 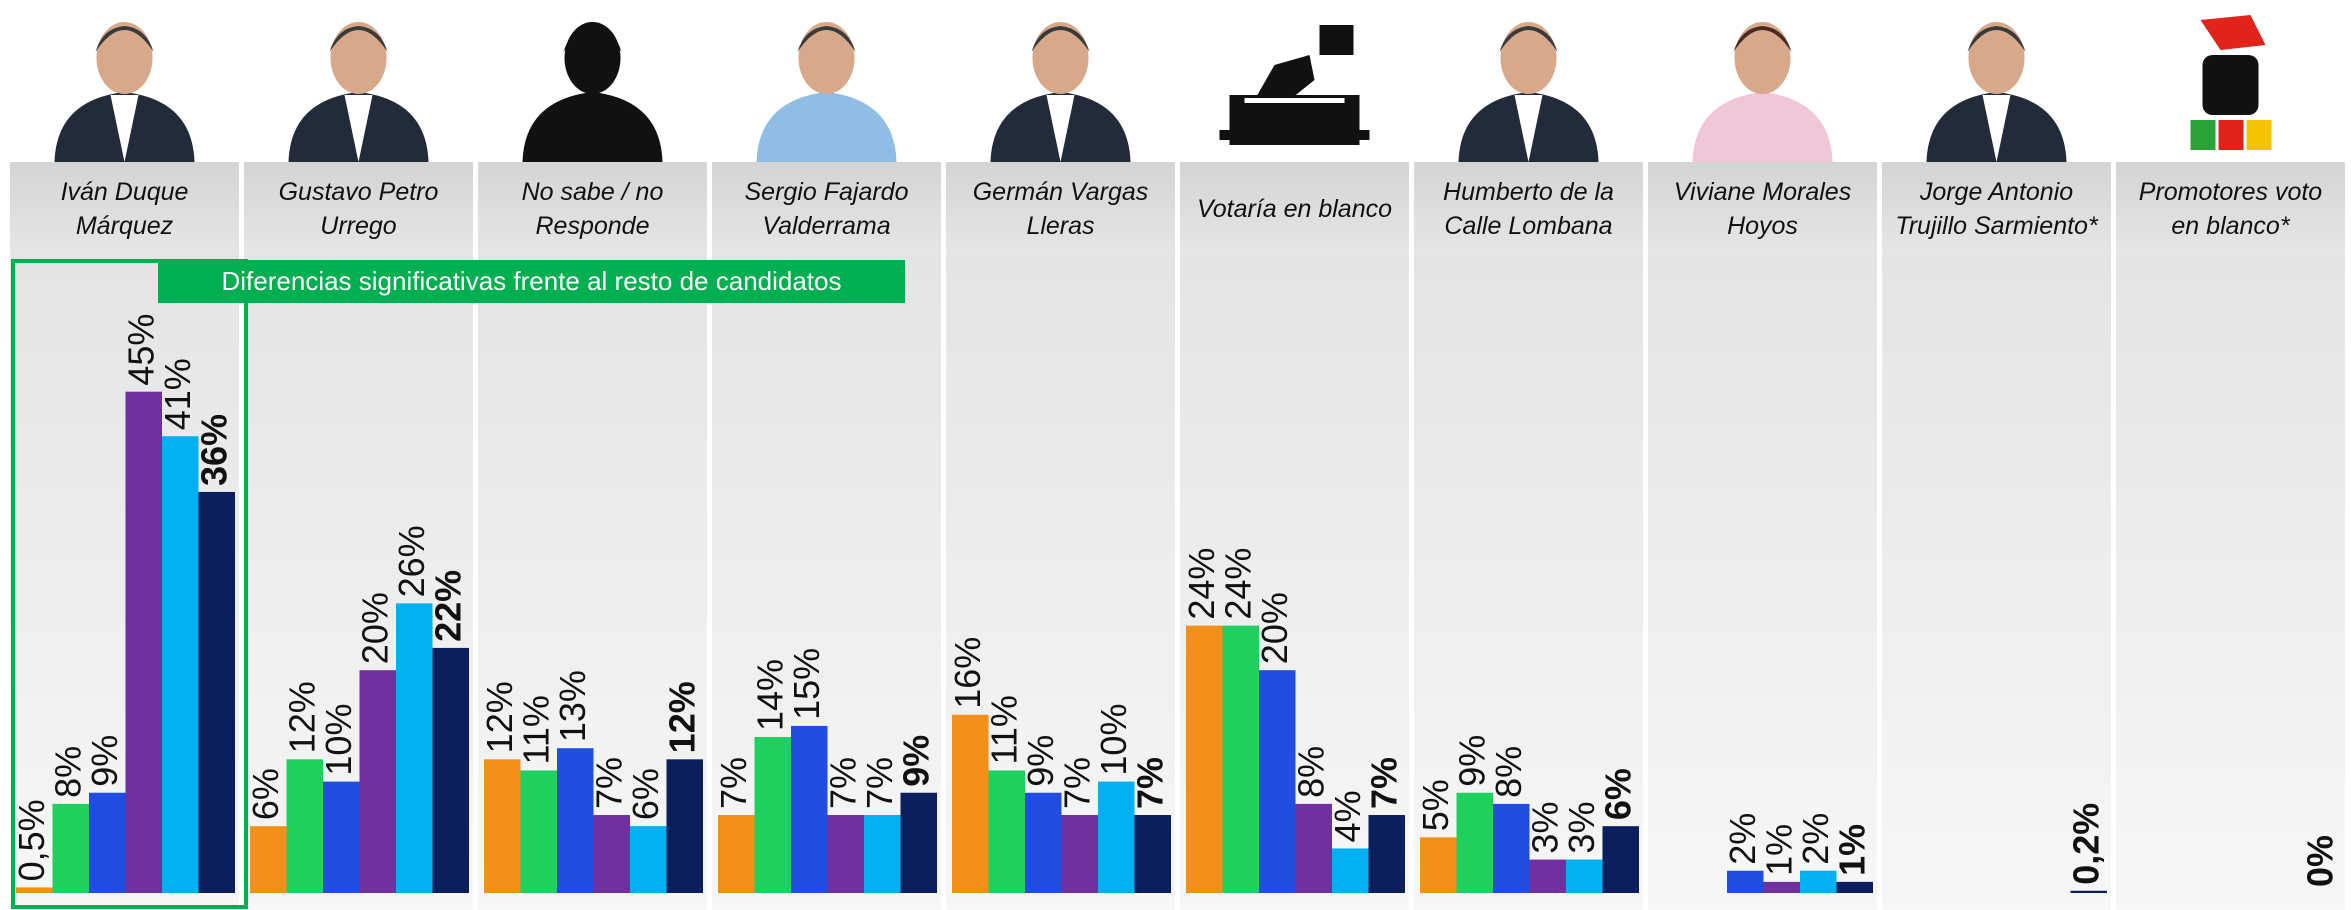 I want to click on value-label: 20%, so click(x=1274, y=628).